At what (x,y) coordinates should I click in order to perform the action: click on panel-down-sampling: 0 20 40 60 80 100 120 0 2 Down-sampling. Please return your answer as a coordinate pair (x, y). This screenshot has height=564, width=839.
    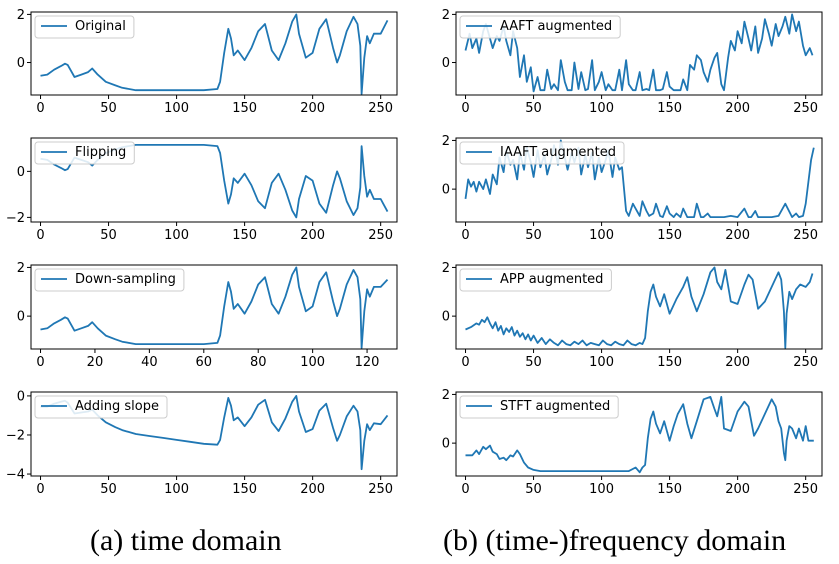
    Looking at the image, I should click on (207, 315).